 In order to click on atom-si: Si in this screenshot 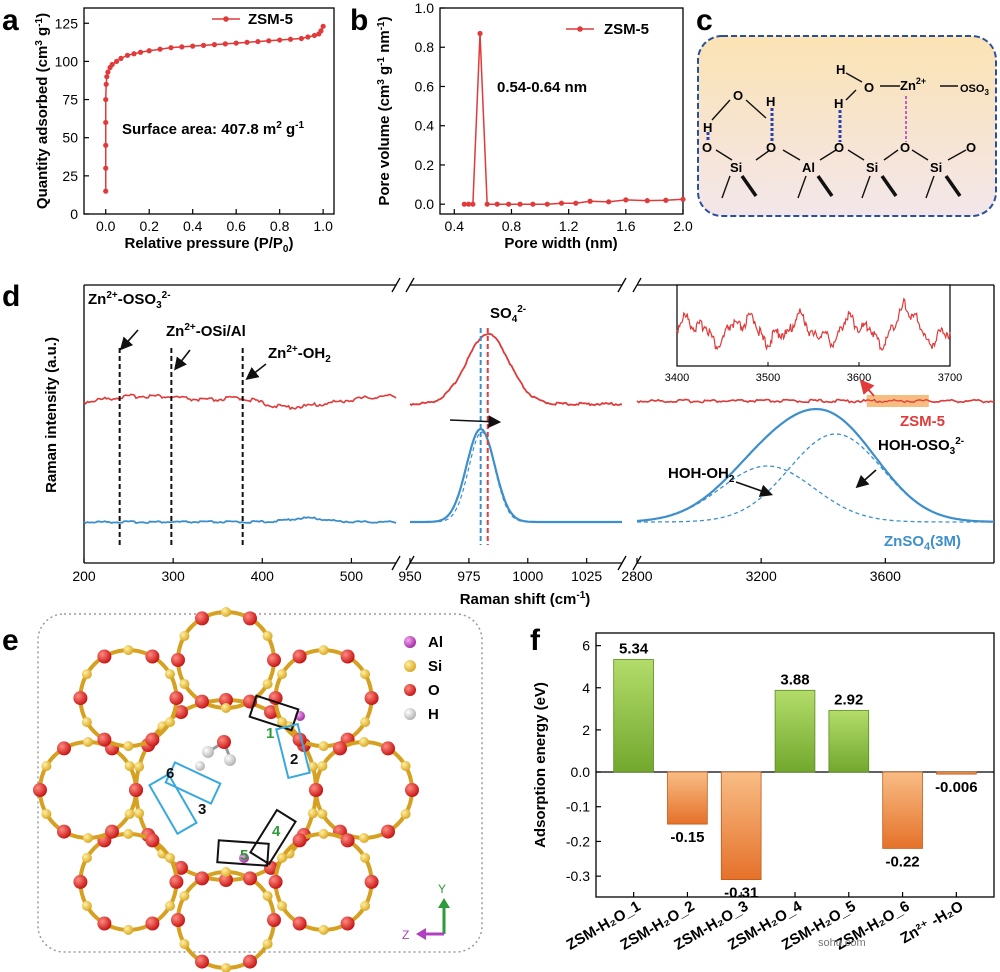, I will do `click(936, 167)`.